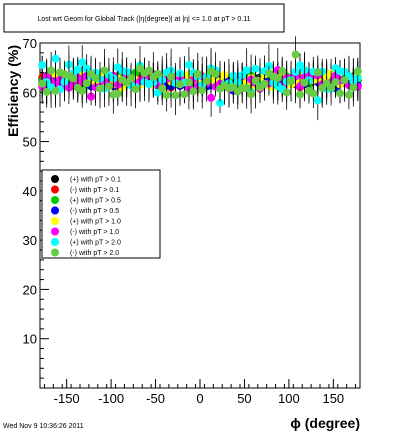 The width and height of the screenshot is (400, 433). I want to click on x-axis-label: ϕ (degree), so click(325, 423).